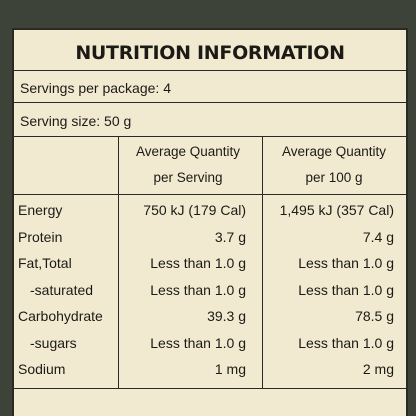 The height and width of the screenshot is (416, 416). I want to click on per-100g-value: 2 mg, so click(378, 369).